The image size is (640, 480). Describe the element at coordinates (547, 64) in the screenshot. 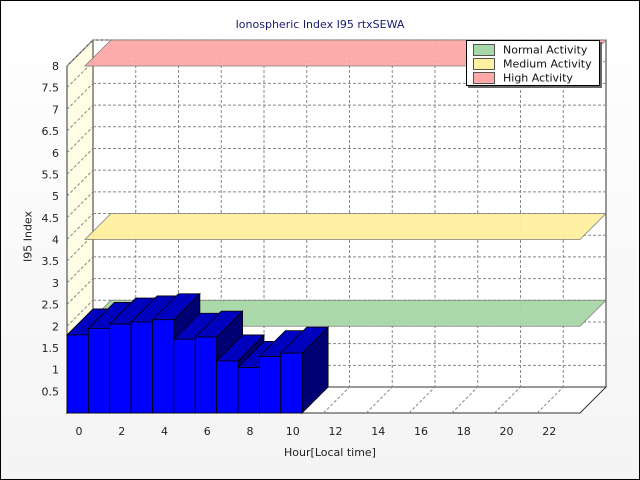

I see `legend-label-medium: Medium Activity` at that location.